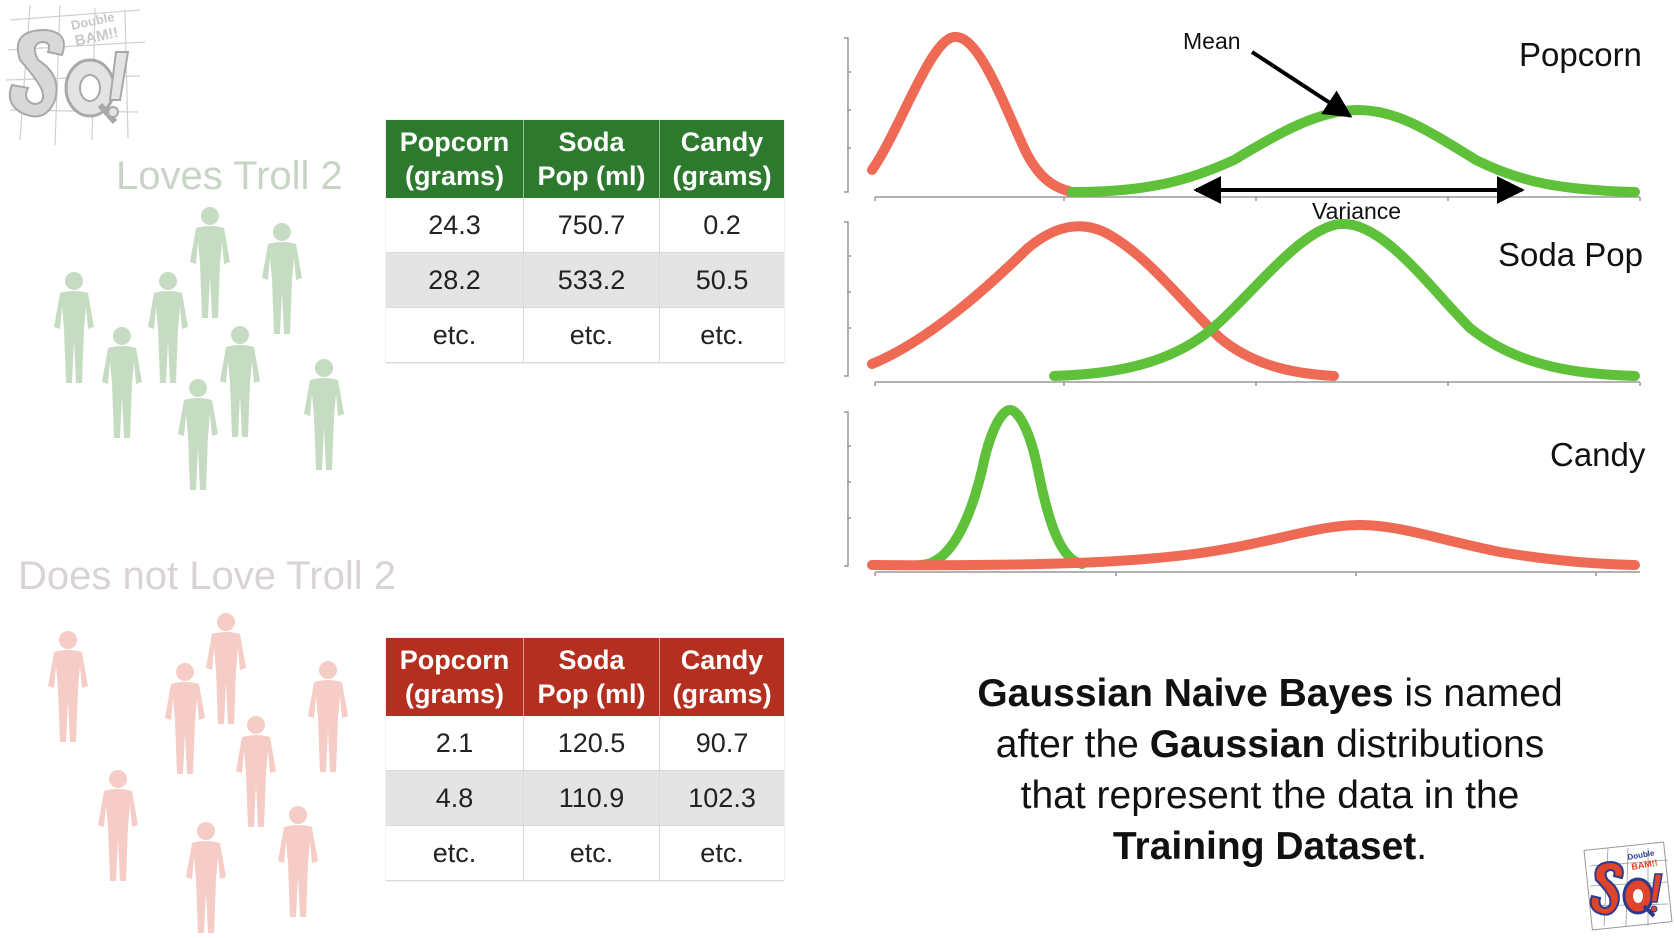  What do you see at coordinates (1357, 211) in the screenshot?
I see `variance-annotation: Variance` at bounding box center [1357, 211].